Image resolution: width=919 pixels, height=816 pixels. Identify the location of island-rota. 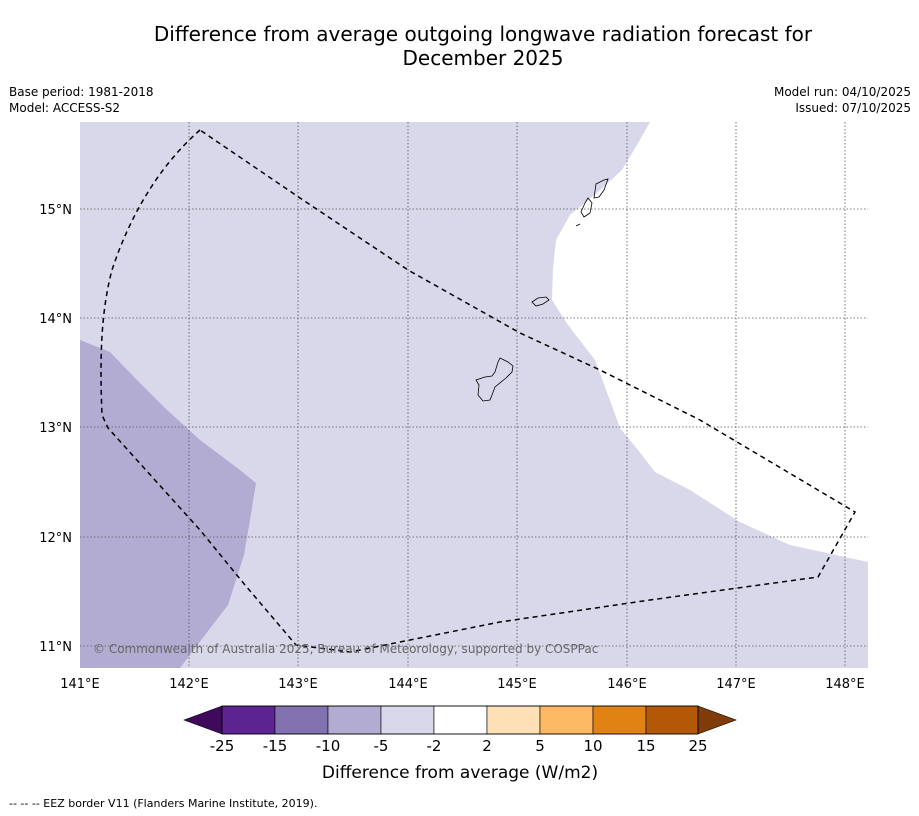
(540, 301).